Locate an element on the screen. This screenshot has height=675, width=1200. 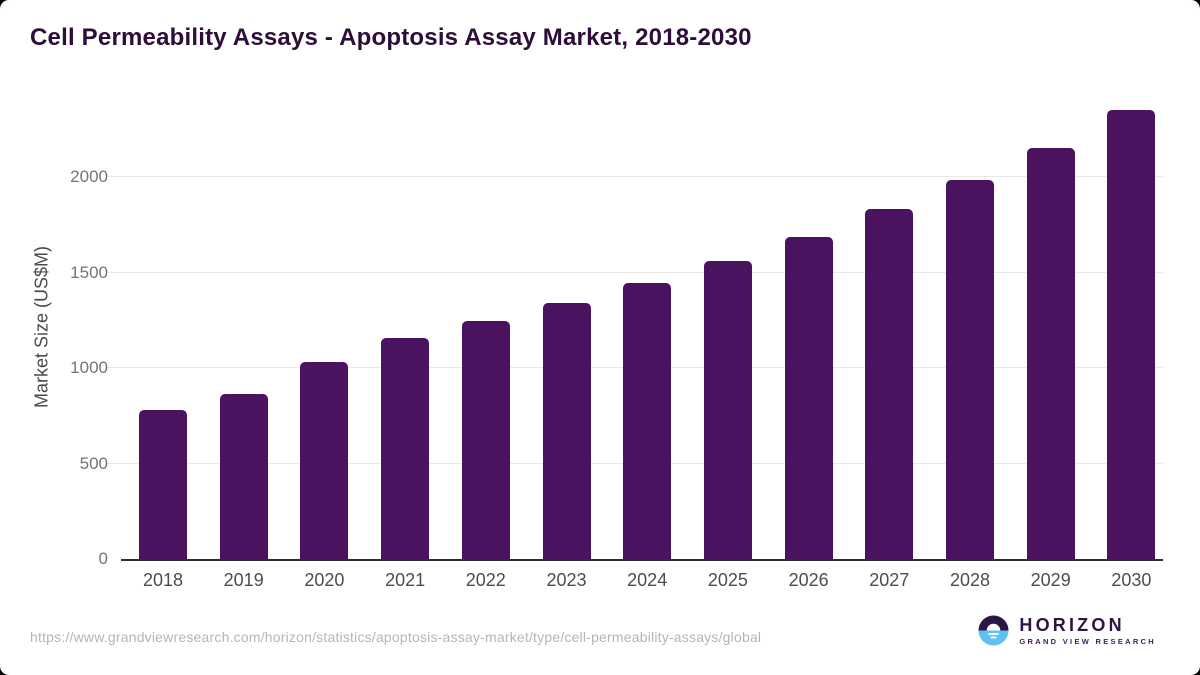
bar-2024 is located at coordinates (647, 421).